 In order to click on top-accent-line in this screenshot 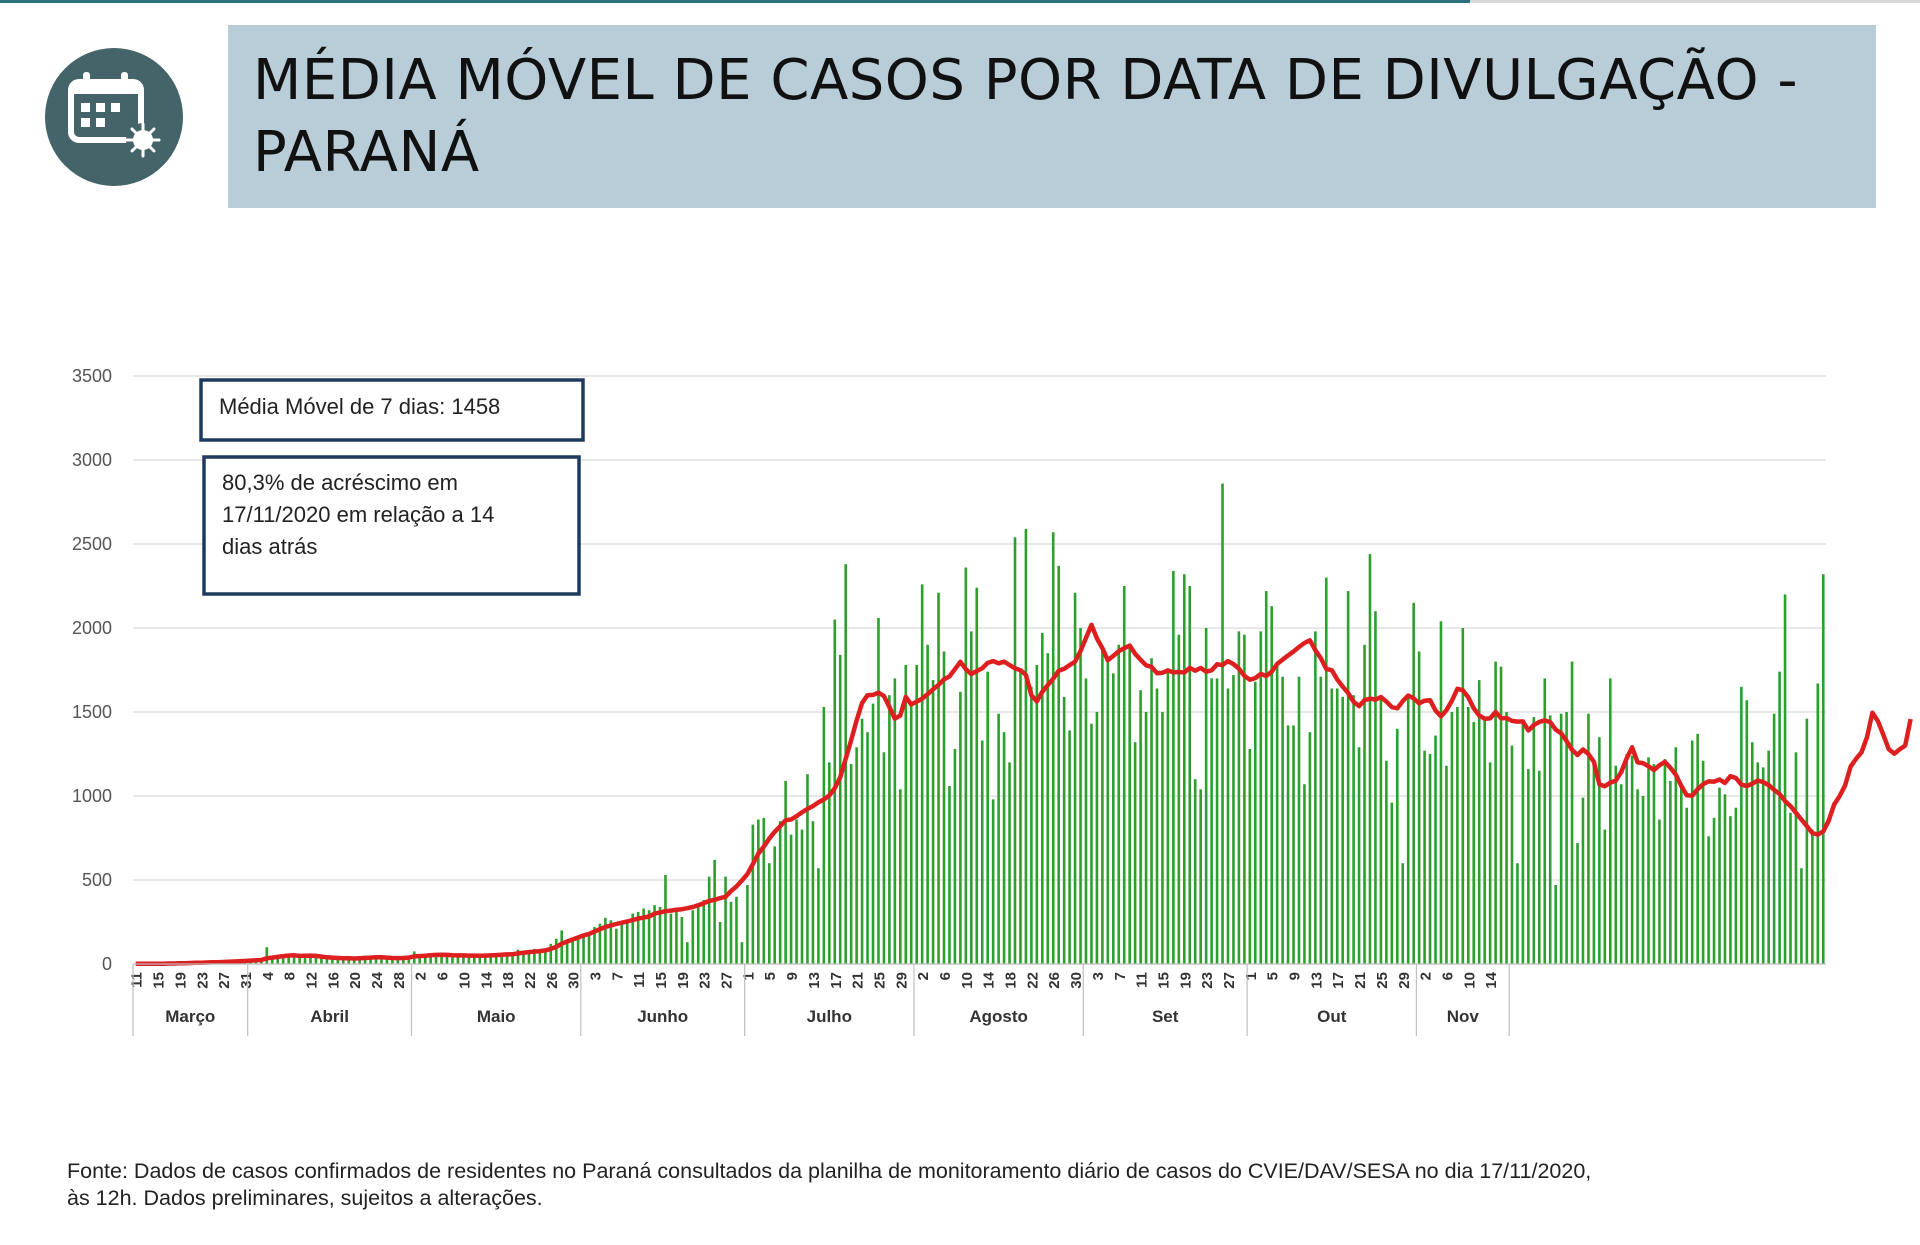, I will do `click(735, 1)`.